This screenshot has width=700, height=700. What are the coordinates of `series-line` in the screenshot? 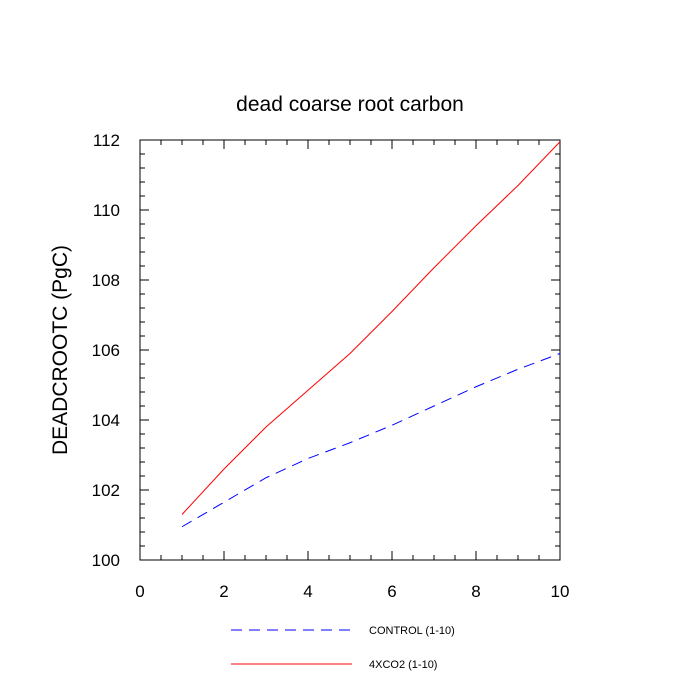 It's located at (371, 440).